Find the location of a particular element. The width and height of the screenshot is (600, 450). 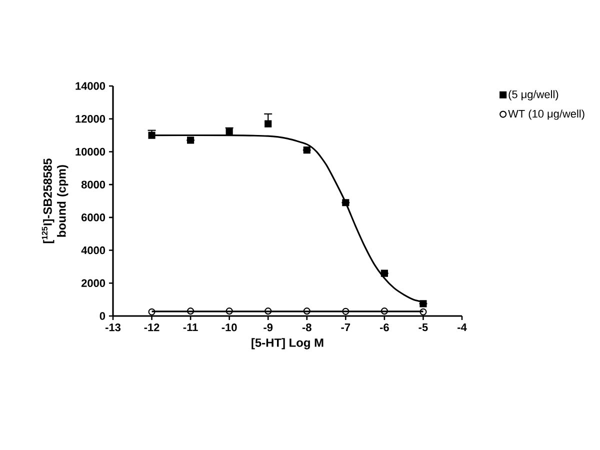

x-tick-label: -6 is located at coordinates (384, 328).